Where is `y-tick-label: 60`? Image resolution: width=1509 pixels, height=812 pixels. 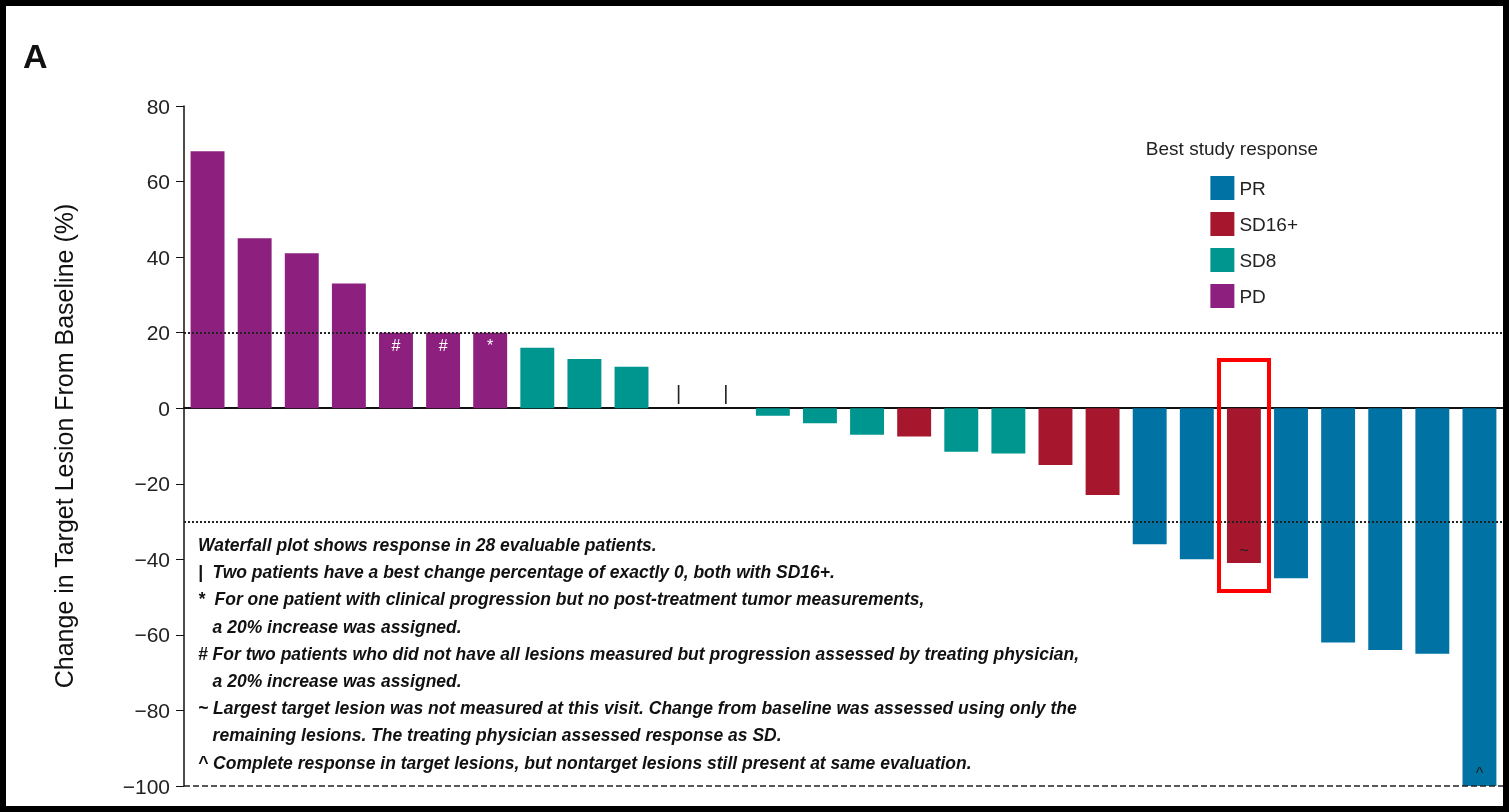 y-tick-label: 60 is located at coordinates (158, 182).